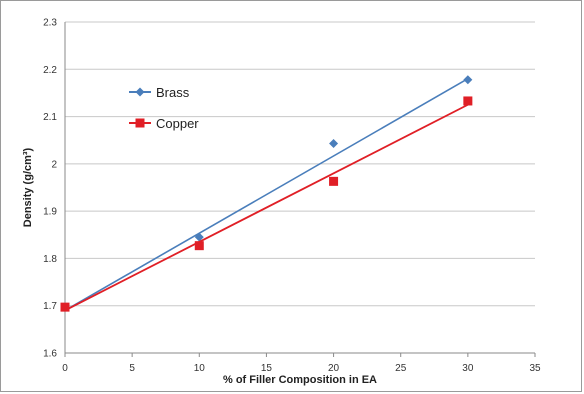  I want to click on y-axis-title: Density (g/cm³), so click(28, 187).